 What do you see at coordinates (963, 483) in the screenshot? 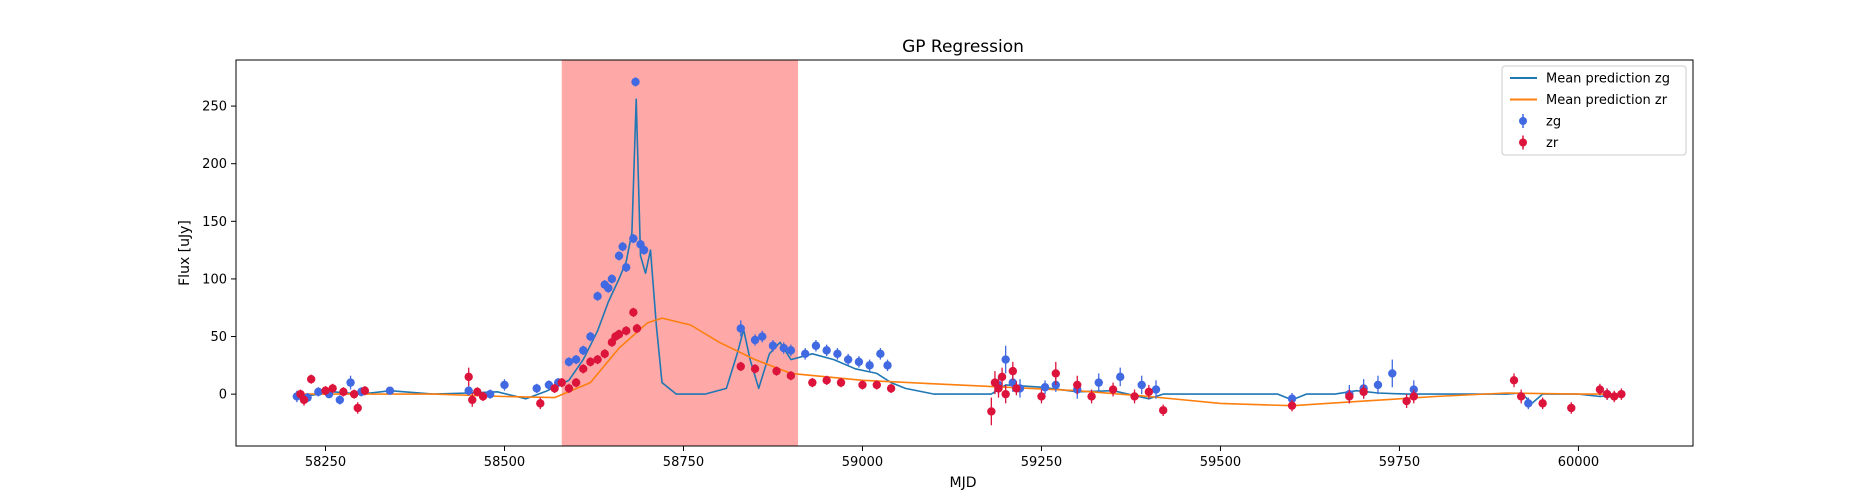
I see `x-axis-label: MJD` at bounding box center [963, 483].